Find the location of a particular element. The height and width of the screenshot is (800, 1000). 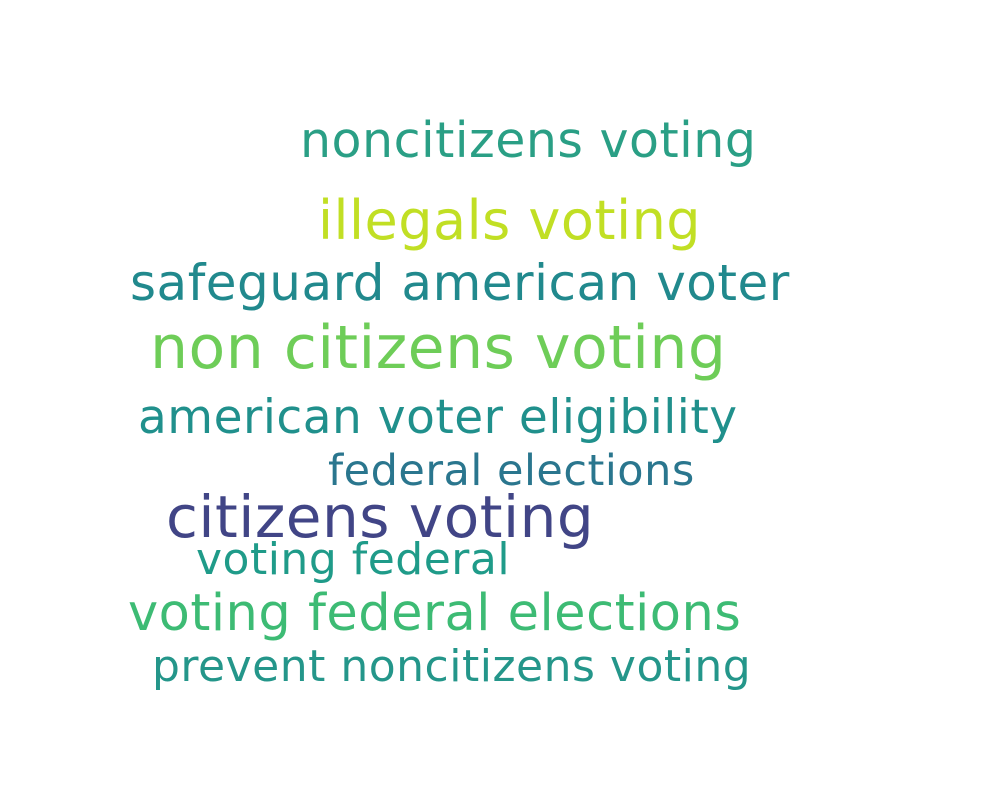

word-noncitizens-voting: noncitizens voting is located at coordinates (528, 140).